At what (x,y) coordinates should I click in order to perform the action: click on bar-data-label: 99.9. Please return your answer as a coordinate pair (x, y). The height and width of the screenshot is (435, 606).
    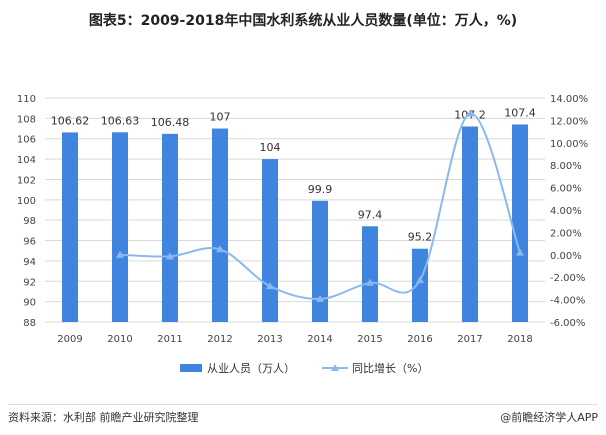
    Looking at the image, I should click on (320, 189).